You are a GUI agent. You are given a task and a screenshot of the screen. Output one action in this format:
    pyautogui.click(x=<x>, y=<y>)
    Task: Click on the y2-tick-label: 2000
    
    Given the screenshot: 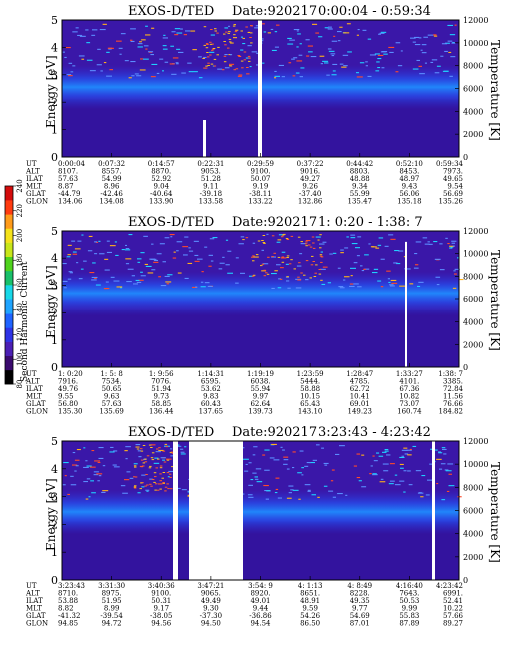 What is the action you would take?
    pyautogui.click(x=473, y=344)
    